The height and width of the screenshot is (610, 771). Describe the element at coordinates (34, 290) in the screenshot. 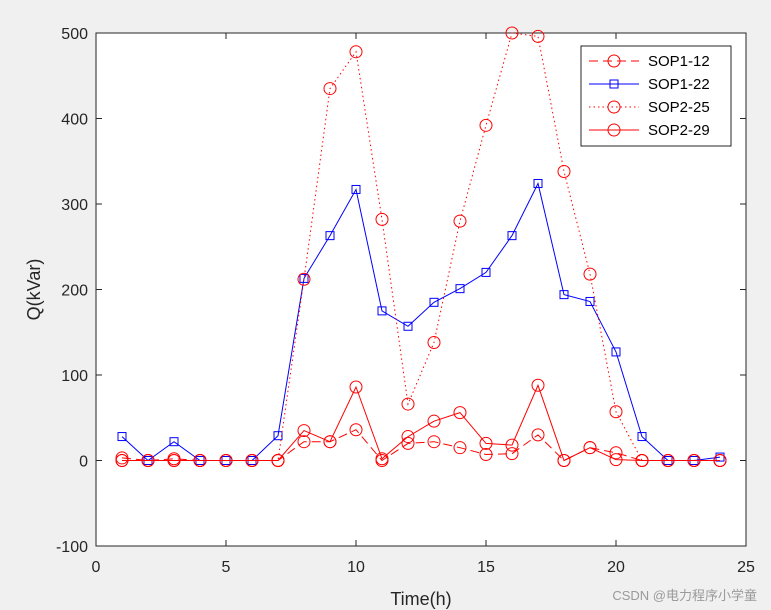

I see `y-axis-title: Q(kVar)` at that location.